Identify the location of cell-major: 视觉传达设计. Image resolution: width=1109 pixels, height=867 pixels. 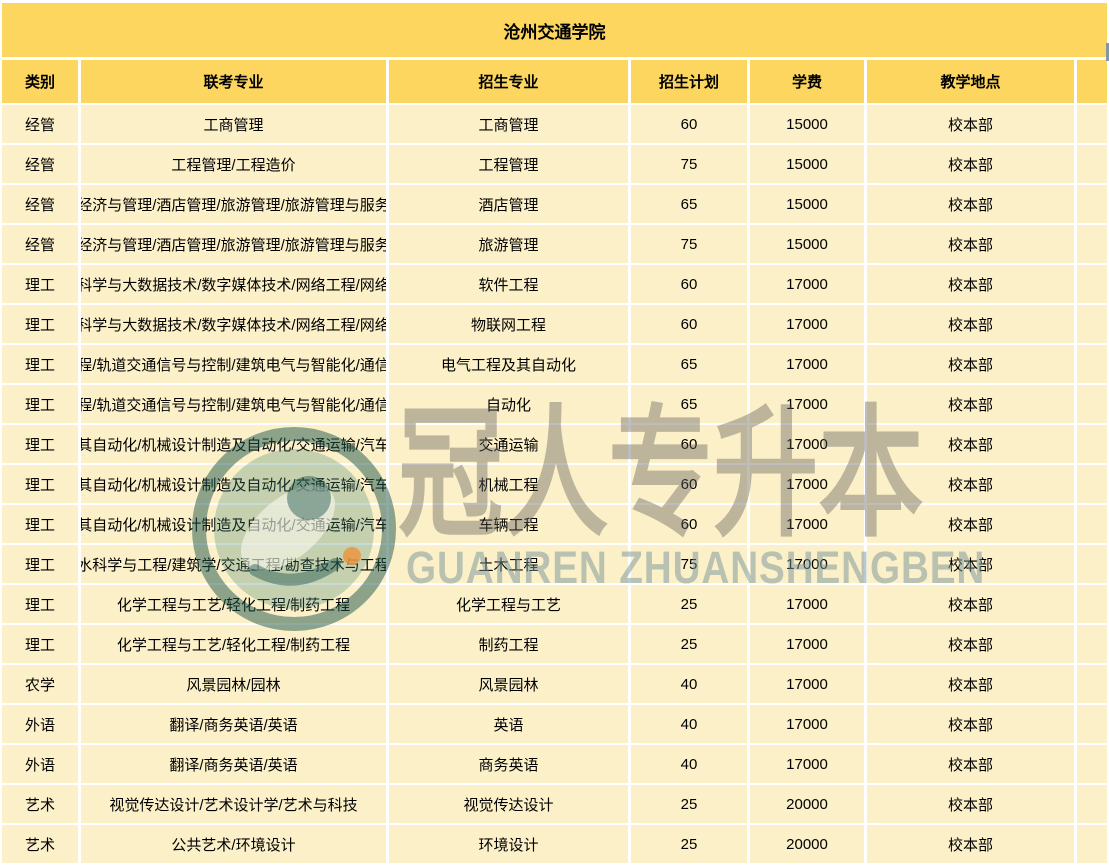
(508, 804).